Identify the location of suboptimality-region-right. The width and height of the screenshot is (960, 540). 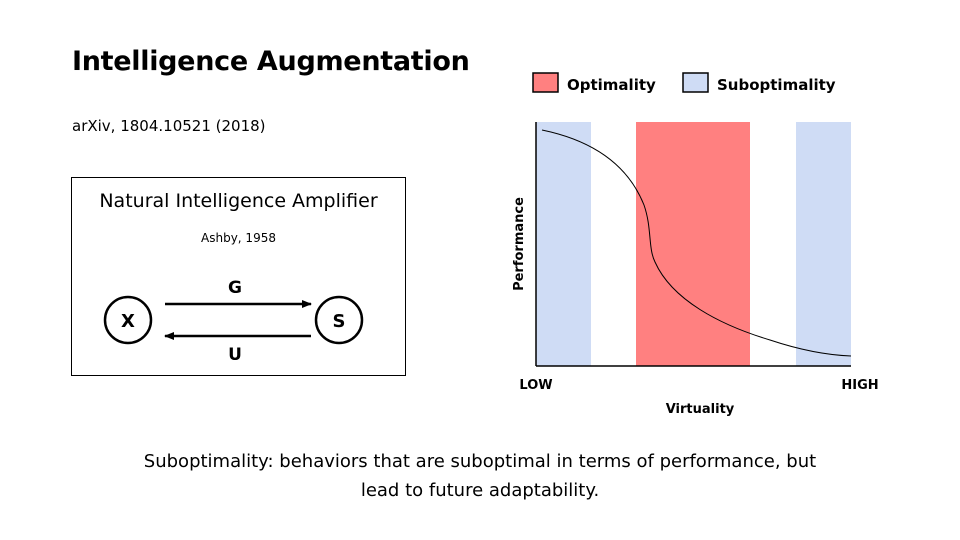
(823, 244).